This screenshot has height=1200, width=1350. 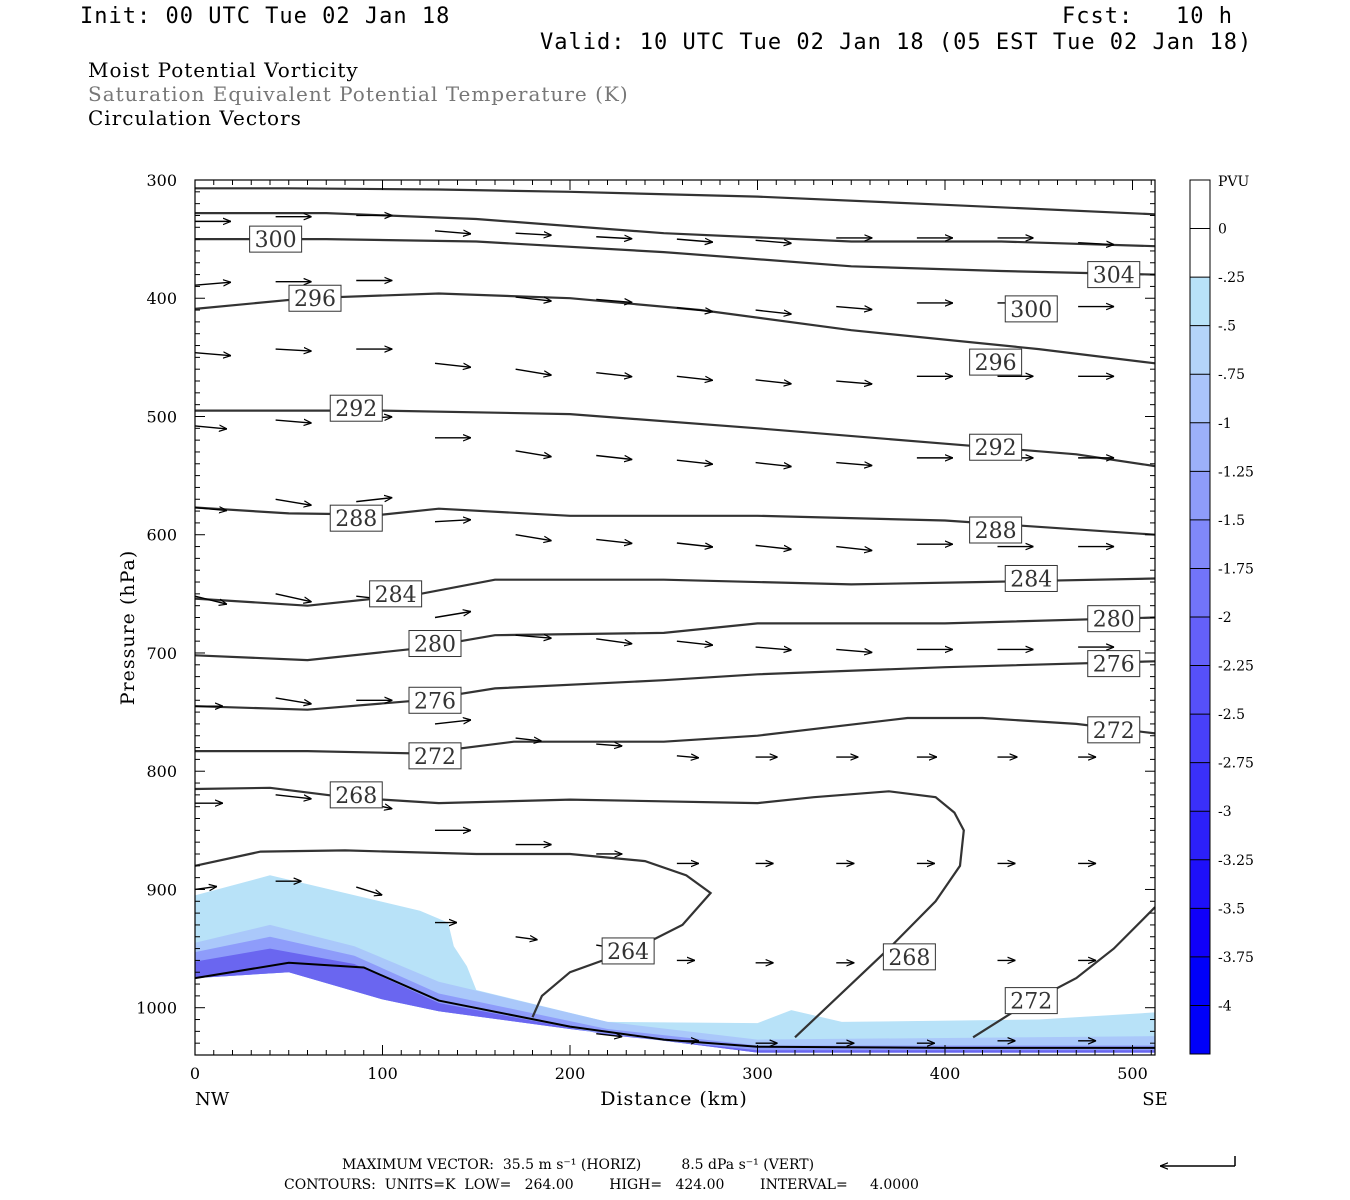 What do you see at coordinates (161, 653) in the screenshot?
I see `y-tick-label: 700` at bounding box center [161, 653].